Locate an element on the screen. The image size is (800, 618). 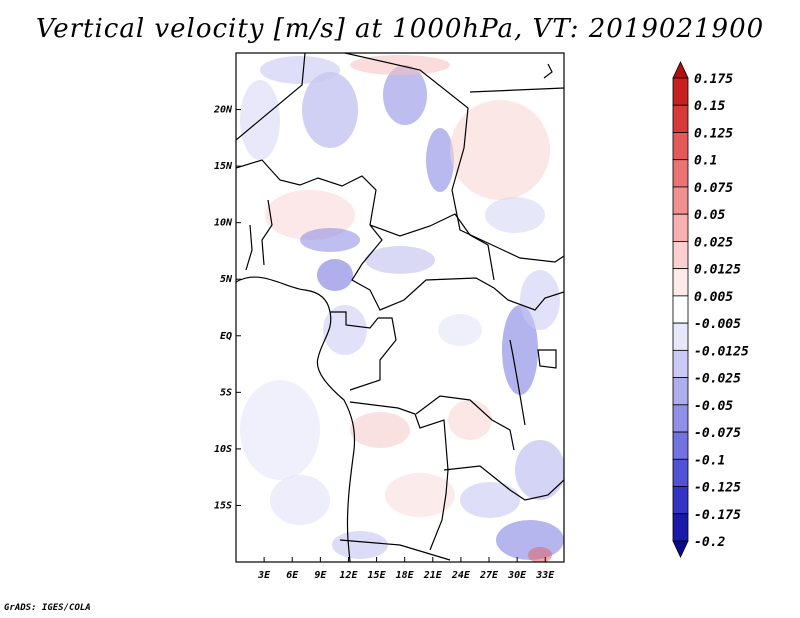
lat-label: 10N is located at coordinates (223, 223).